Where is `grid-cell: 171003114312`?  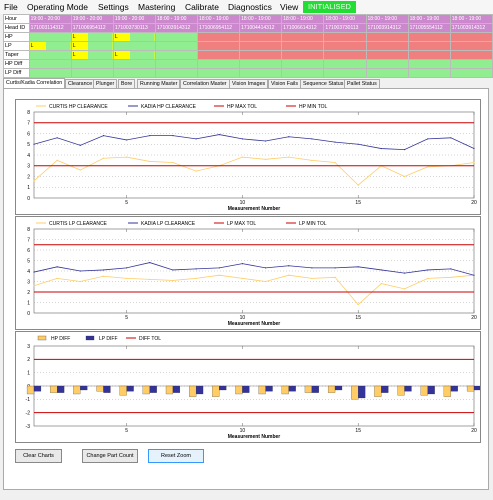 grid-cell: 171003114312 is located at coordinates (50, 28).